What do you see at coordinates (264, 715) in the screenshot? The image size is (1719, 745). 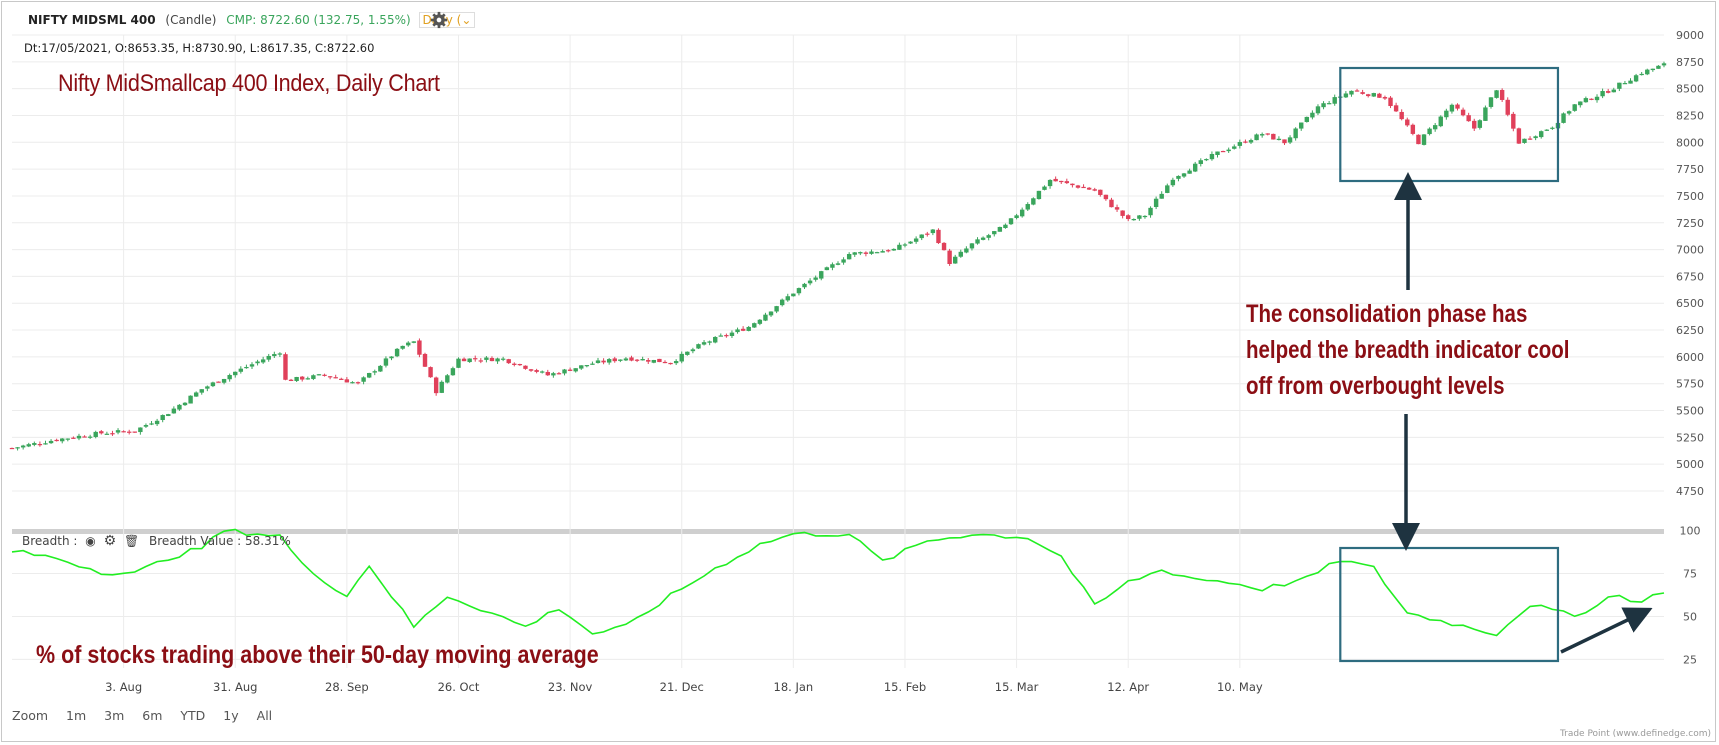 I see `zoom-all-button: All` at bounding box center [264, 715].